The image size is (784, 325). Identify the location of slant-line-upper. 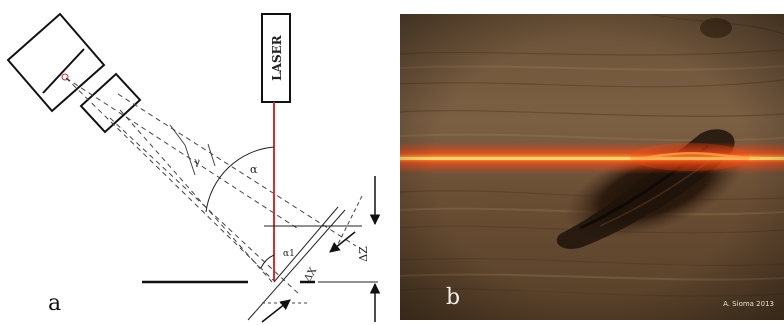
(306, 244).